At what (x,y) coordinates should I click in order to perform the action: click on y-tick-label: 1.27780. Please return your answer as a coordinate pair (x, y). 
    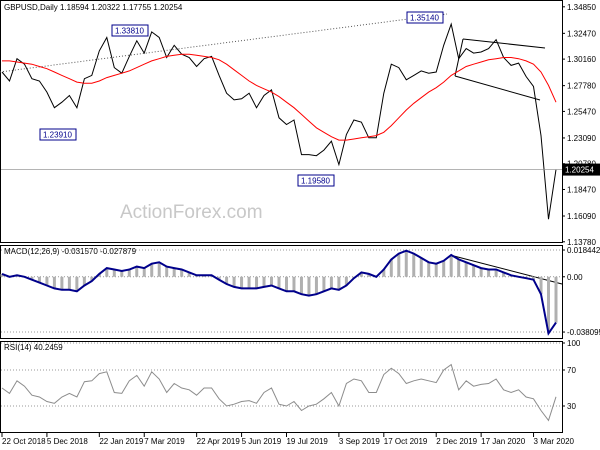
    Looking at the image, I should click on (581, 86).